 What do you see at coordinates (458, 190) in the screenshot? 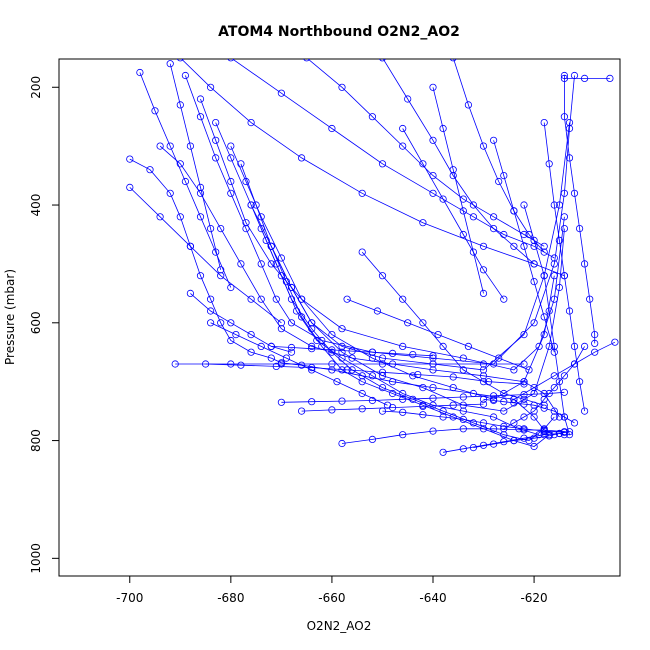
I see `series-33-line` at bounding box center [458, 190].